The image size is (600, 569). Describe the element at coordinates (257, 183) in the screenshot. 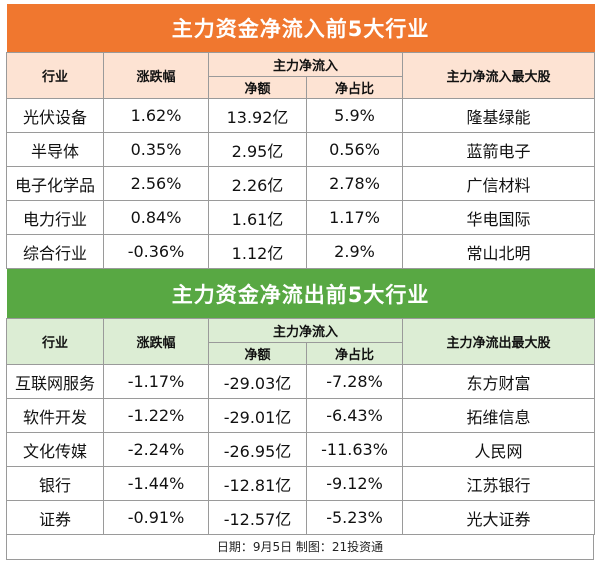

I see `inflow-cell-net: 2.26亿` at that location.